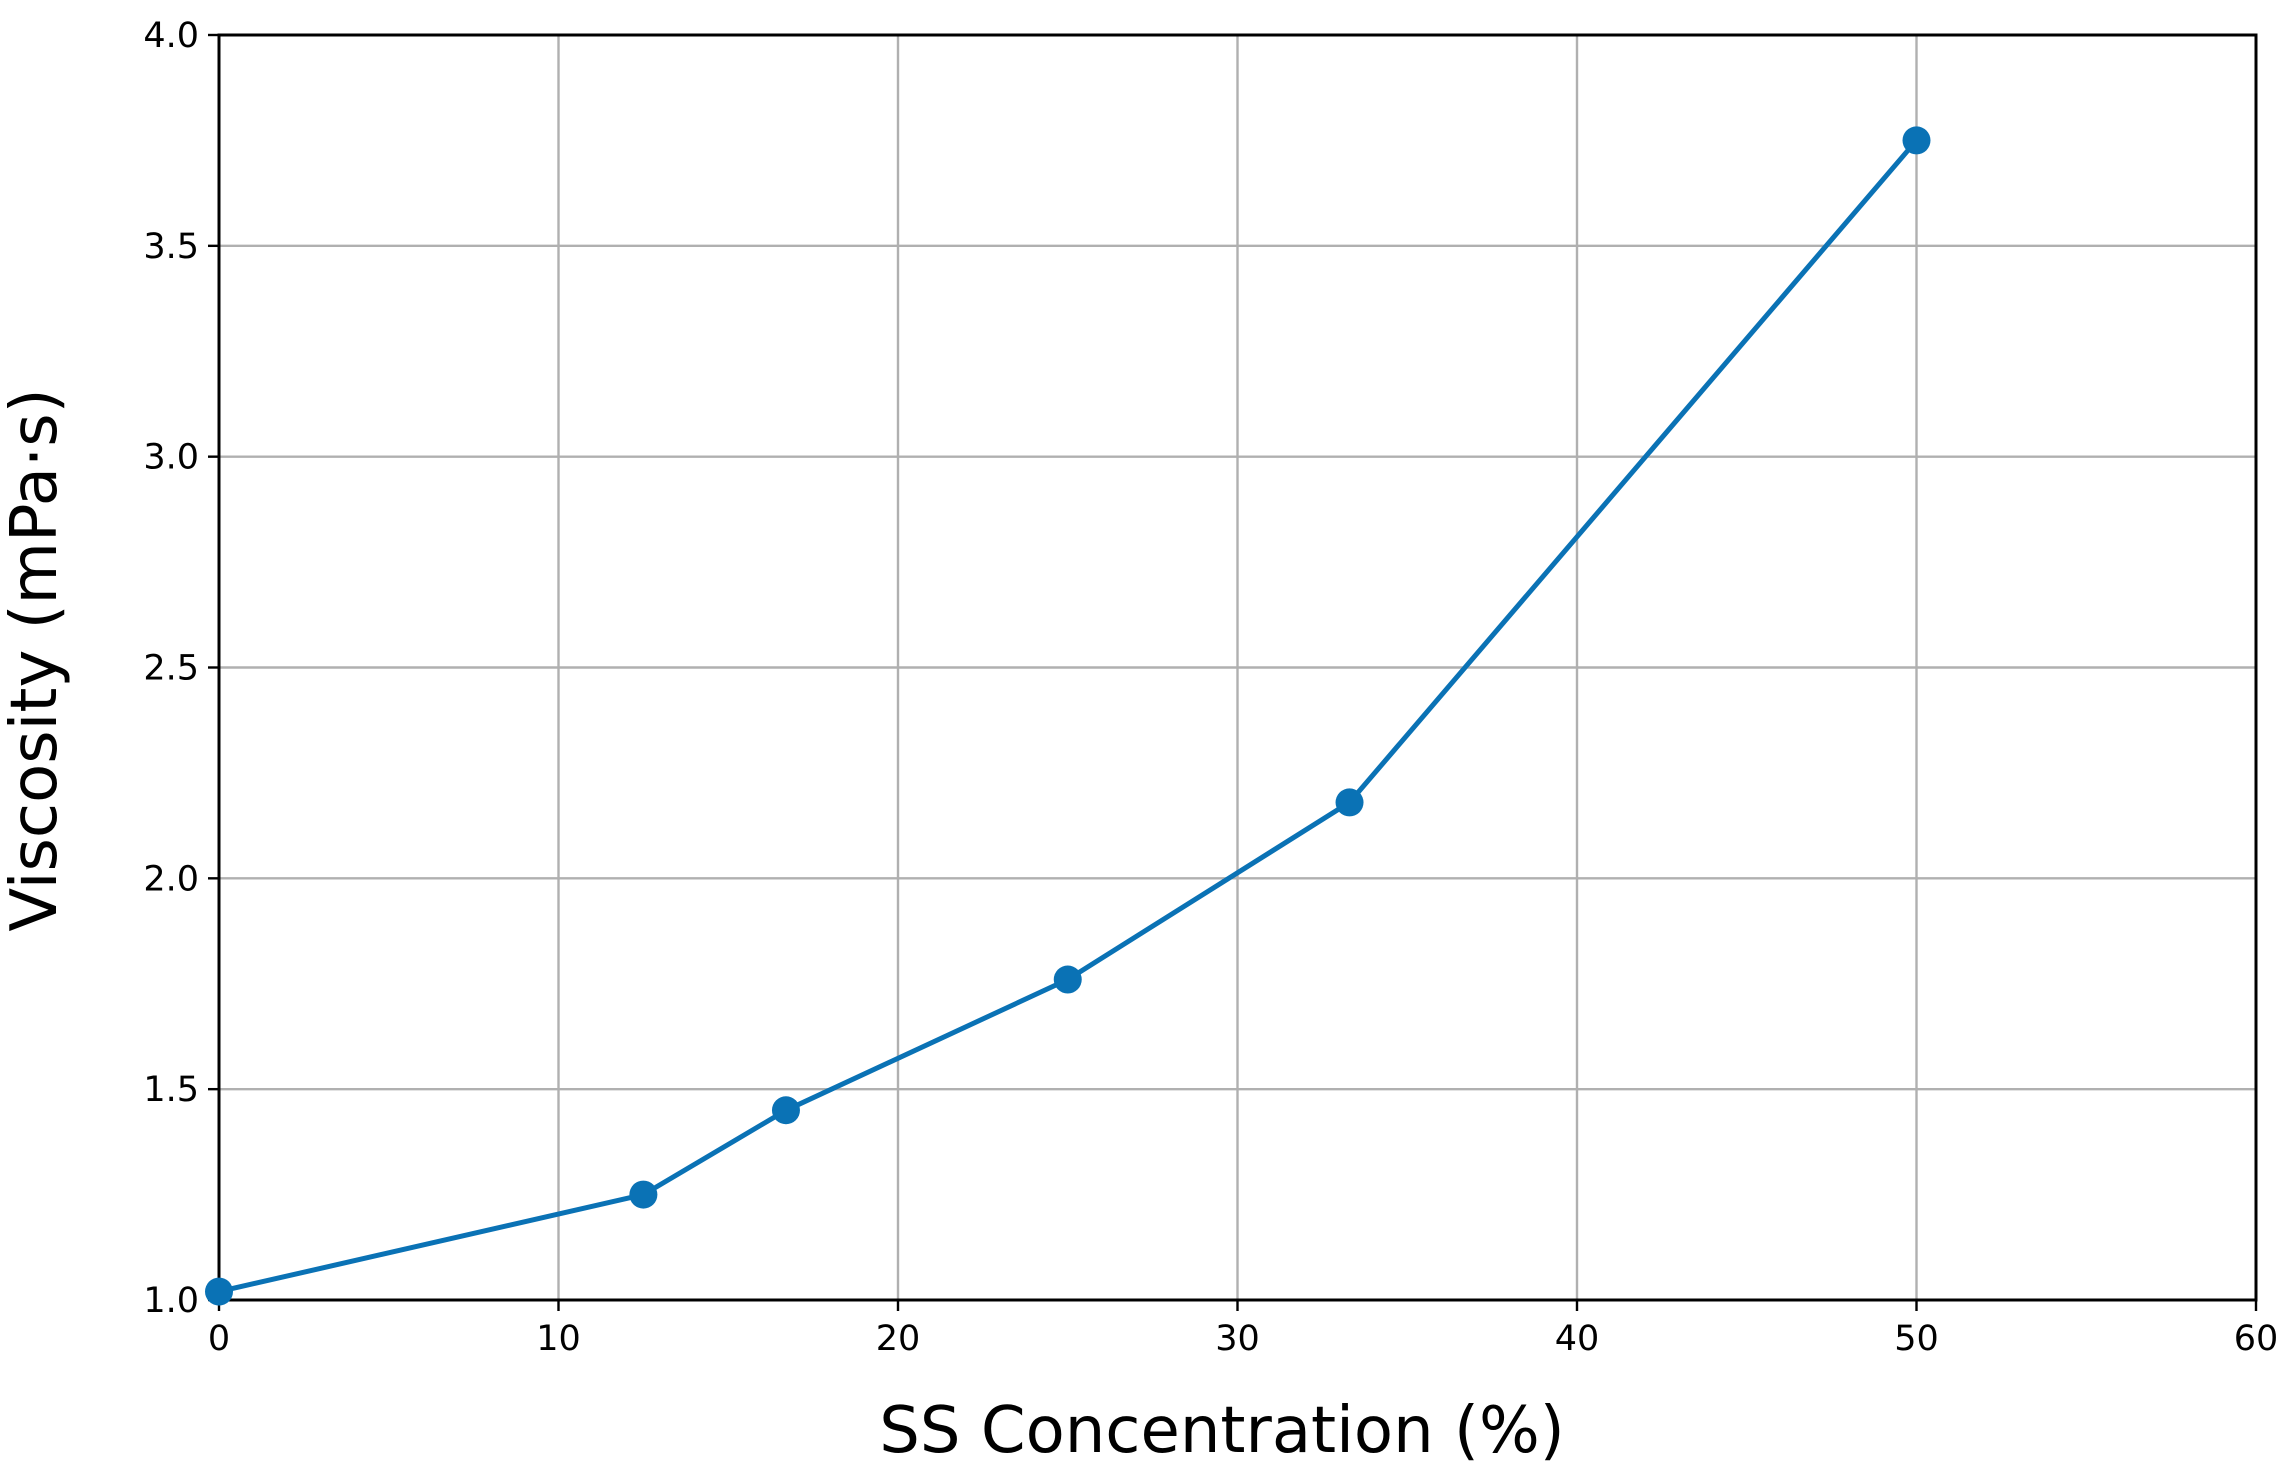  I want to click on x-tick-label: 10, so click(558, 1339).